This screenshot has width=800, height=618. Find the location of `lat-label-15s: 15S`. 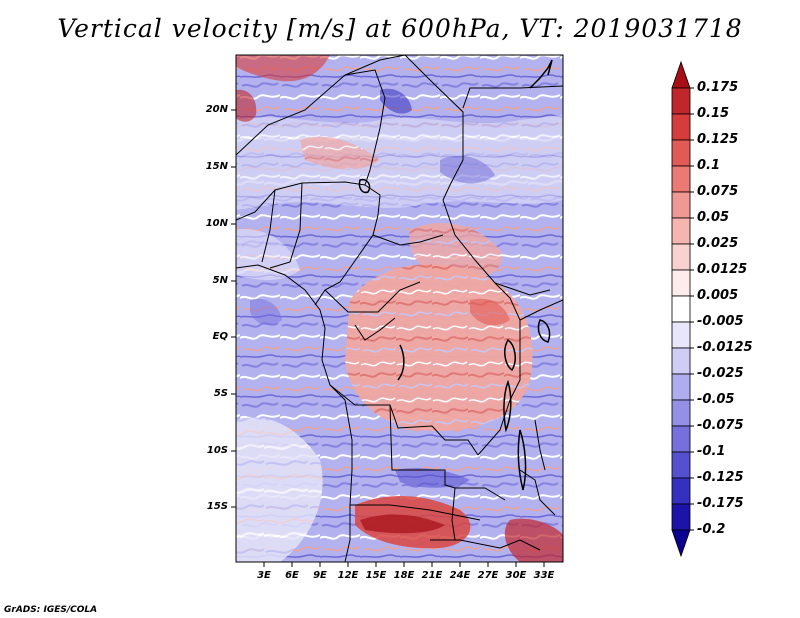

lat-label-15s: 15S is located at coordinates (217, 506).